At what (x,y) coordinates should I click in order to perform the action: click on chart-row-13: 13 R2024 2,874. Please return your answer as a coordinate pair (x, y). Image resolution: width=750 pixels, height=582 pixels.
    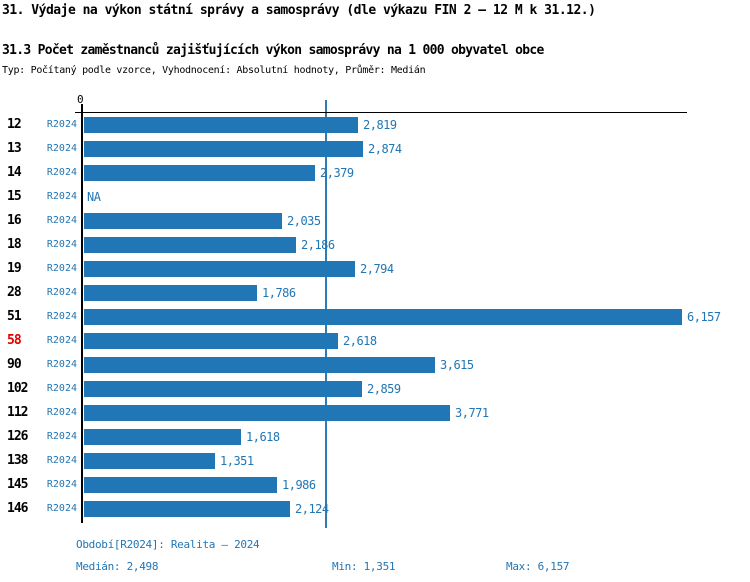
    Looking at the image, I should click on (375, 149).